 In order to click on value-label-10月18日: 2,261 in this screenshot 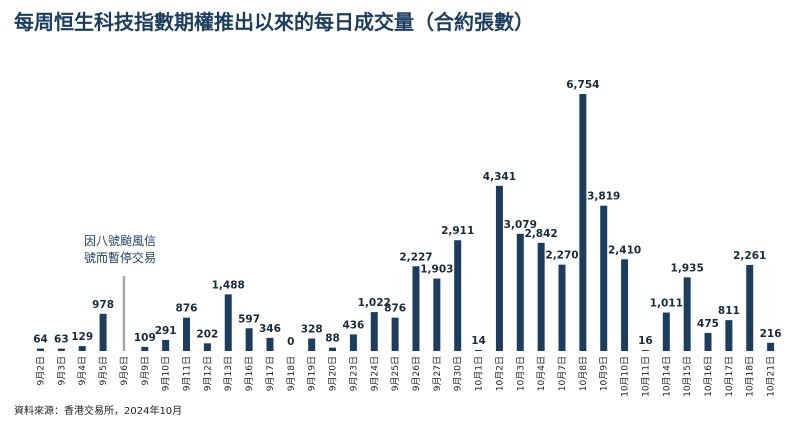, I will do `click(749, 256)`.